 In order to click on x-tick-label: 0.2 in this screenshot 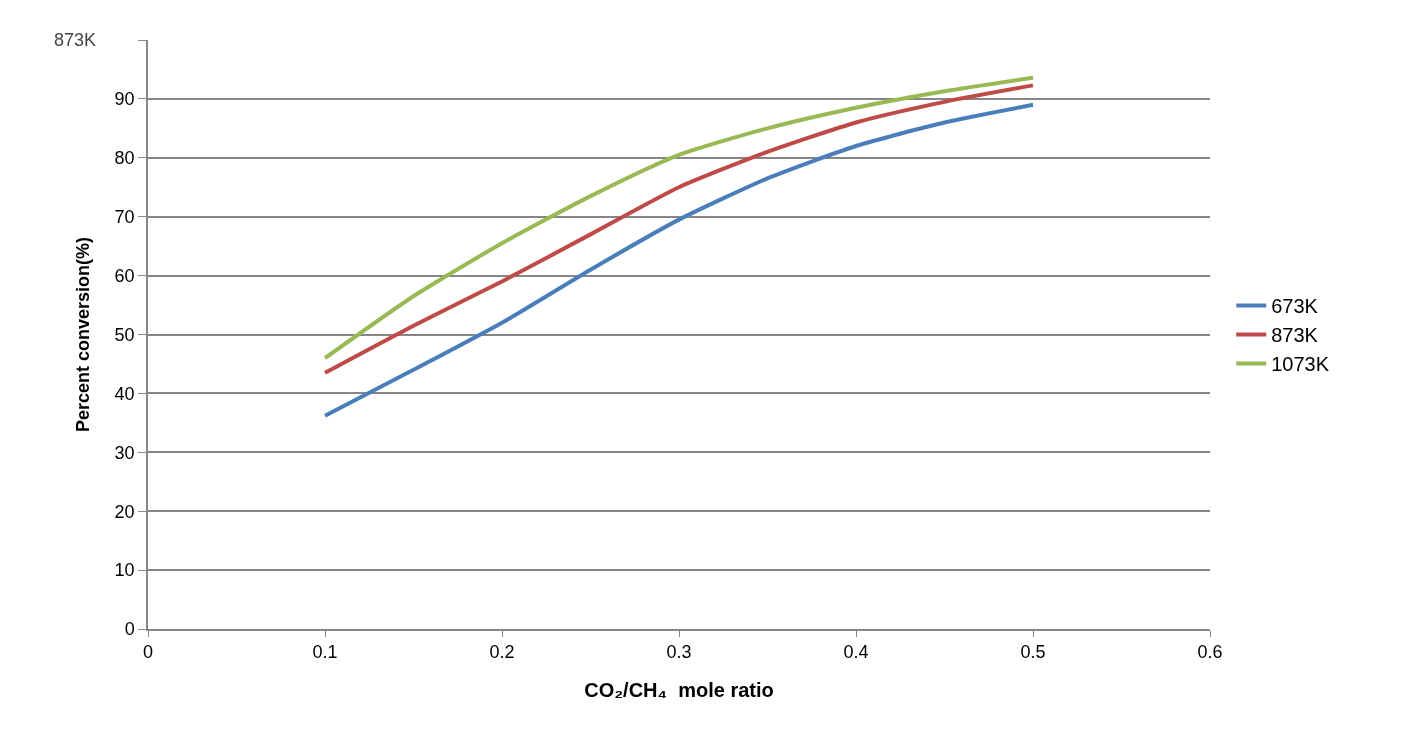, I will do `click(502, 652)`.